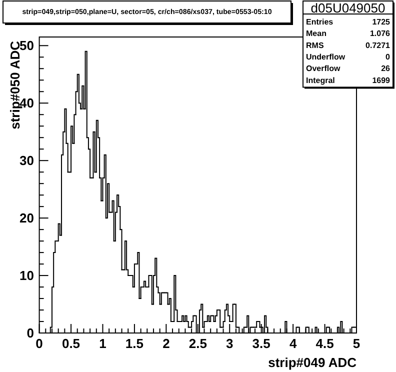 This screenshot has height=372, width=396. I want to click on x-tick-label: 4.5, so click(325, 343).